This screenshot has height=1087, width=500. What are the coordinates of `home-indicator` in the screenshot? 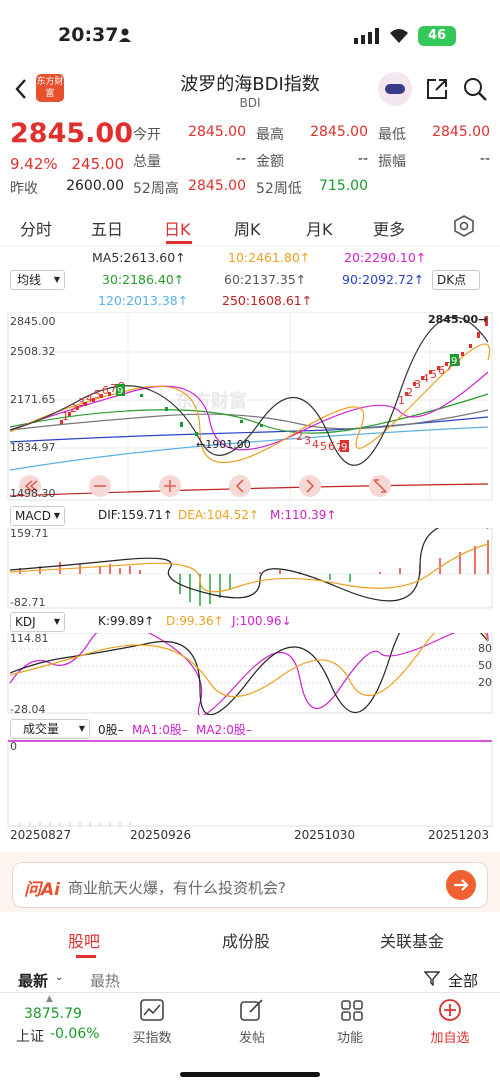 It's located at (250, 1074).